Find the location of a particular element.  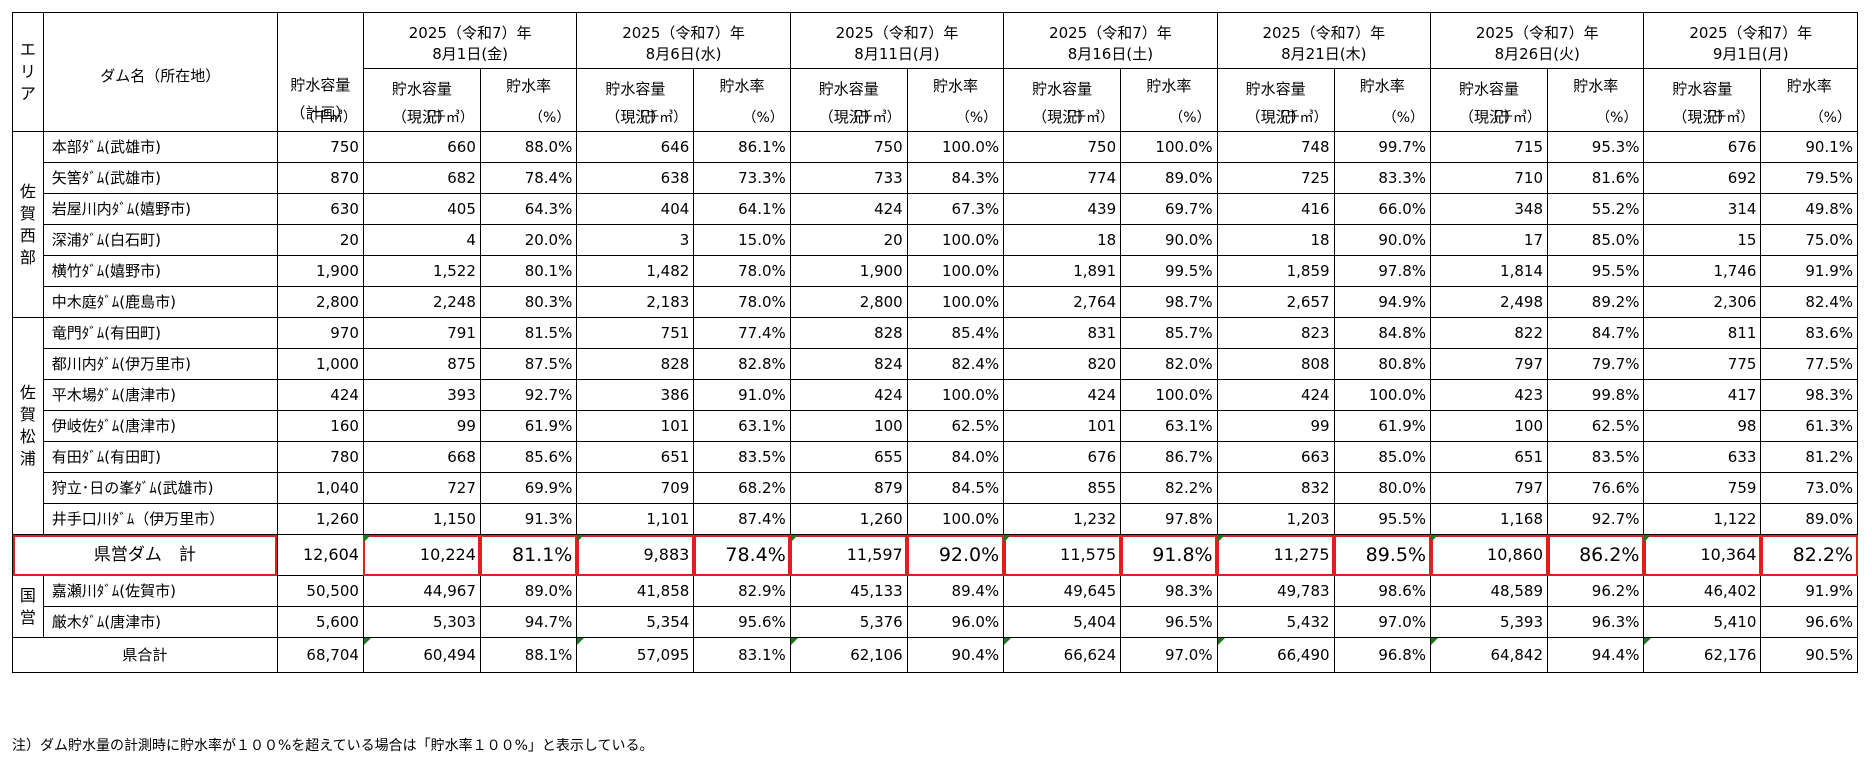

current-capacity: 41,858 is located at coordinates (635, 591).